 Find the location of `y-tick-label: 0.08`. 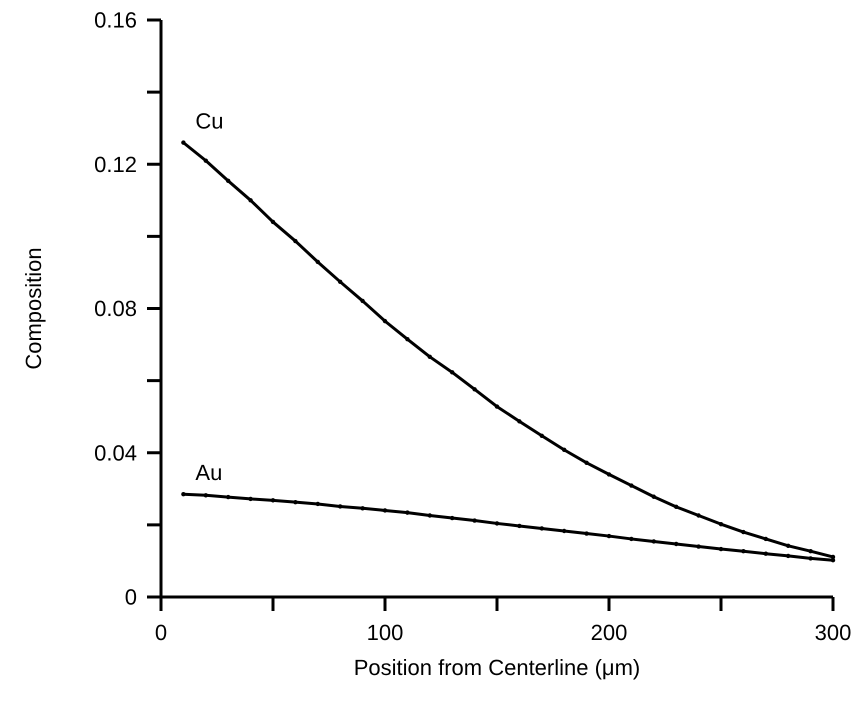

y-tick-label: 0.08 is located at coordinates (115, 309).